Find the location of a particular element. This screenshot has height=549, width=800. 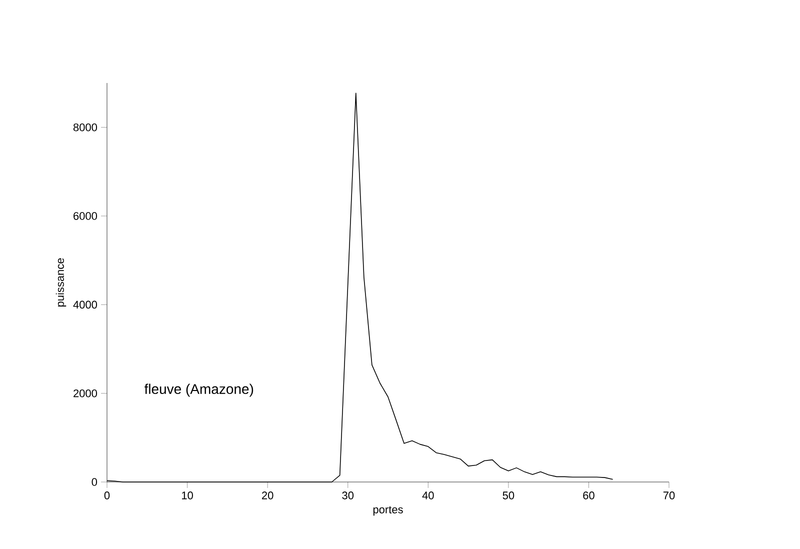

x-tick-label: 0 is located at coordinates (107, 496).